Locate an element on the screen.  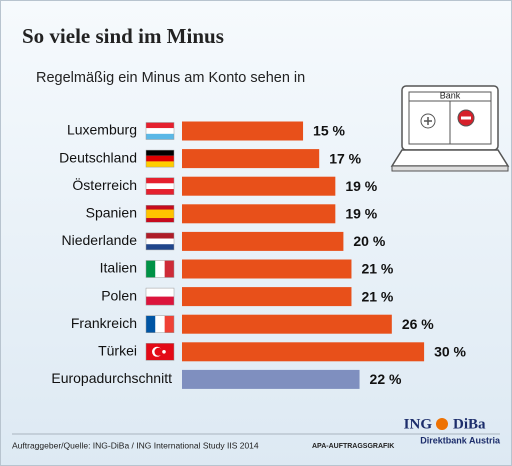
logo: ING is located at coordinates (418, 424).